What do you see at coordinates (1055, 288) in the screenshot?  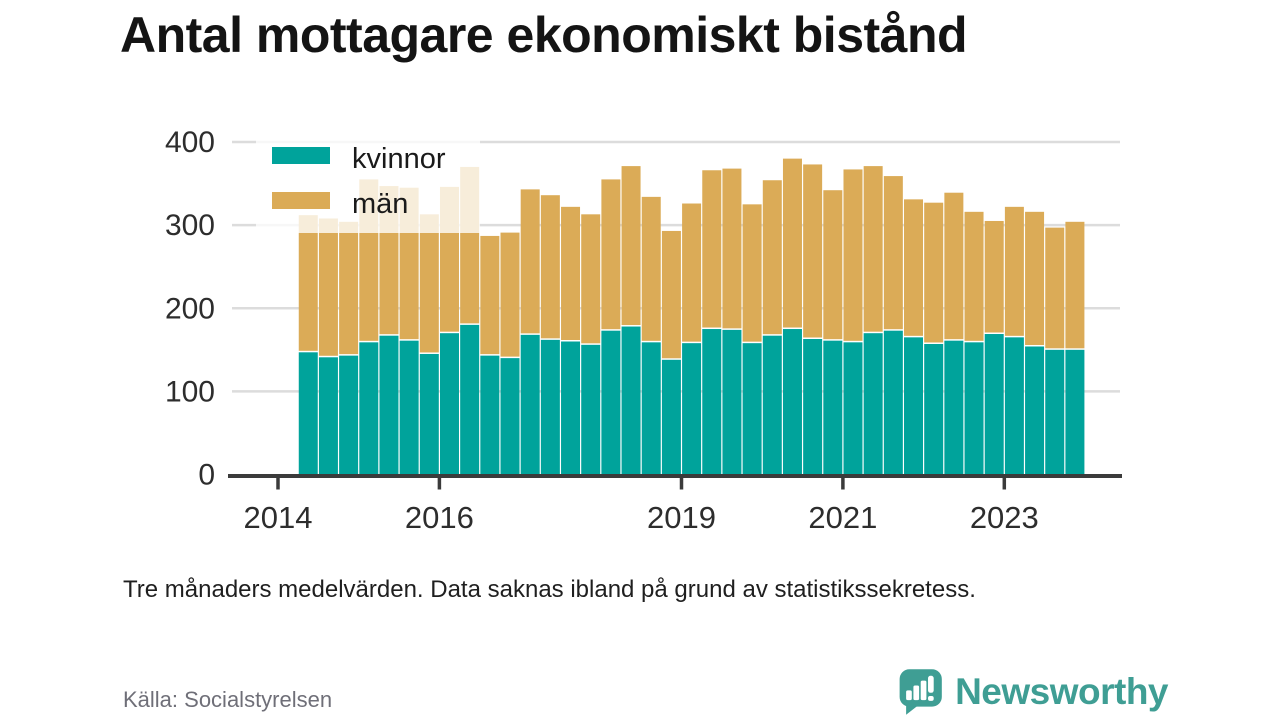 I see `bar-man-2023-Q3` at bounding box center [1055, 288].